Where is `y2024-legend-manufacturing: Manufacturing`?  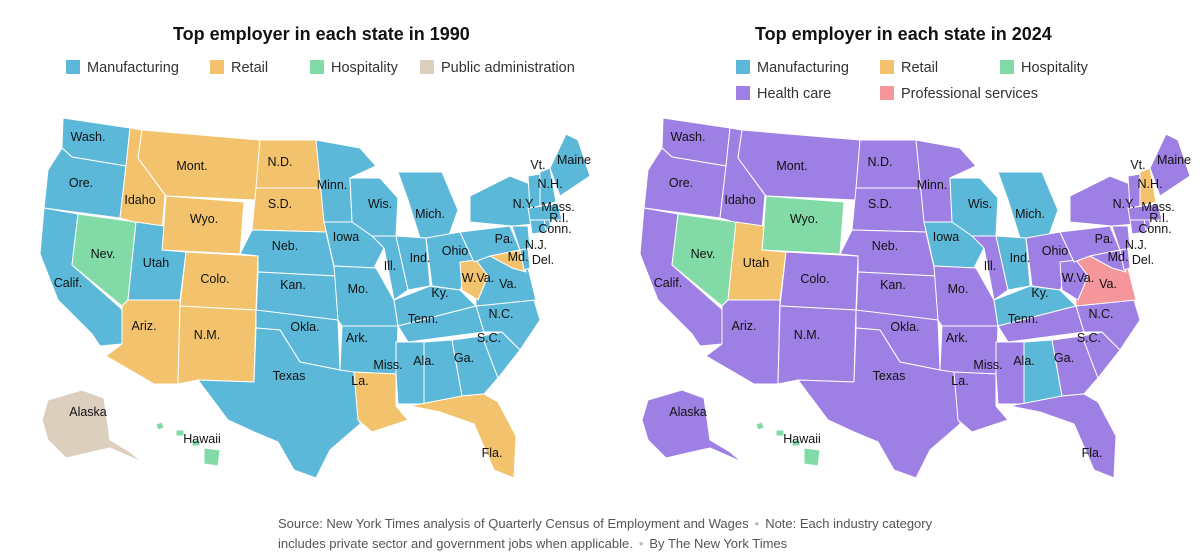
y2024-legend-manufacturing: Manufacturing is located at coordinates (792, 68).